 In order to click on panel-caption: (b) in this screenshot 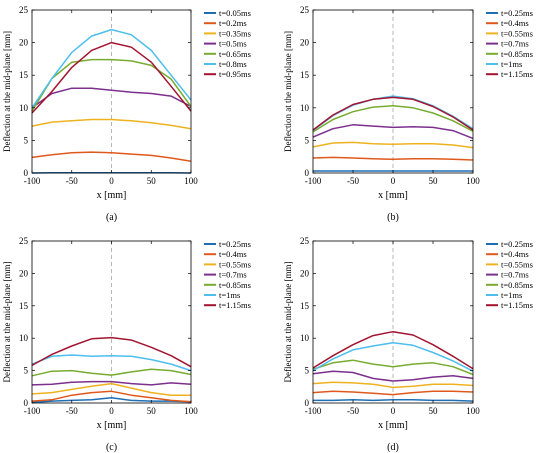, I will do `click(393, 217)`.